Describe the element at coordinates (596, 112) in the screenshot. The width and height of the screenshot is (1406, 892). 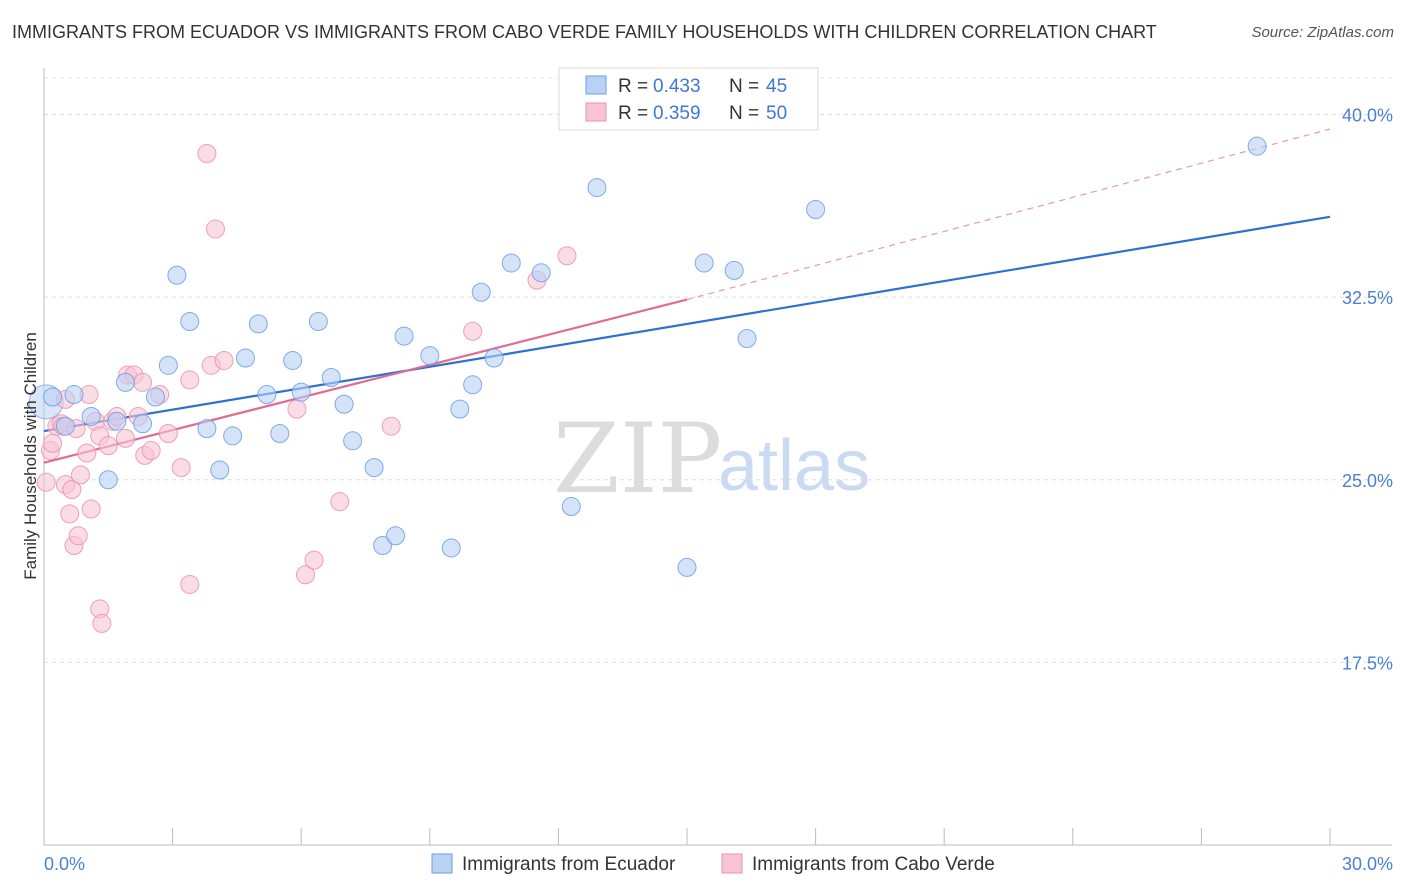
I see `legend-swatch-caboverde` at that location.